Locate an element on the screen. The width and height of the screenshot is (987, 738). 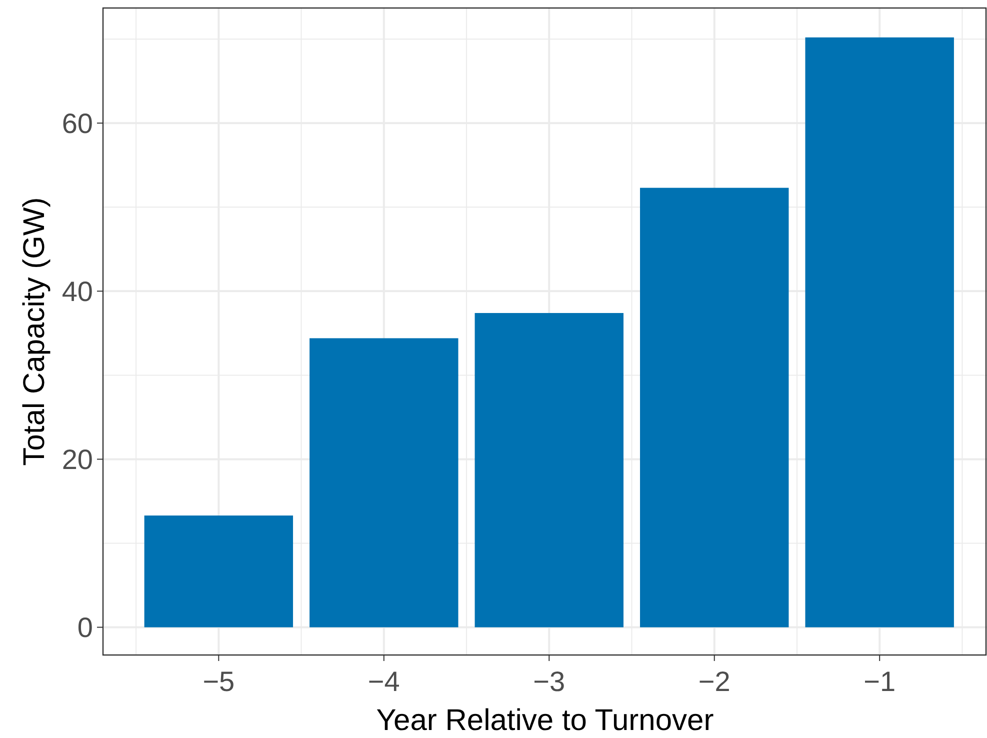
x-tick-label: −3 is located at coordinates (549, 681).